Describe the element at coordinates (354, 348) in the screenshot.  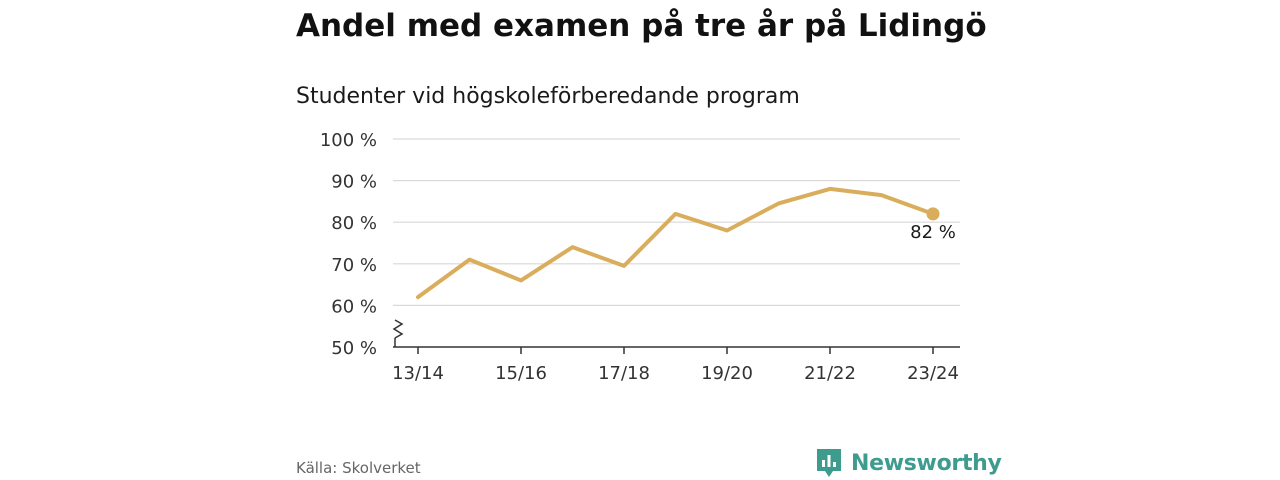
I see `y-tick-label: 50 %` at that location.